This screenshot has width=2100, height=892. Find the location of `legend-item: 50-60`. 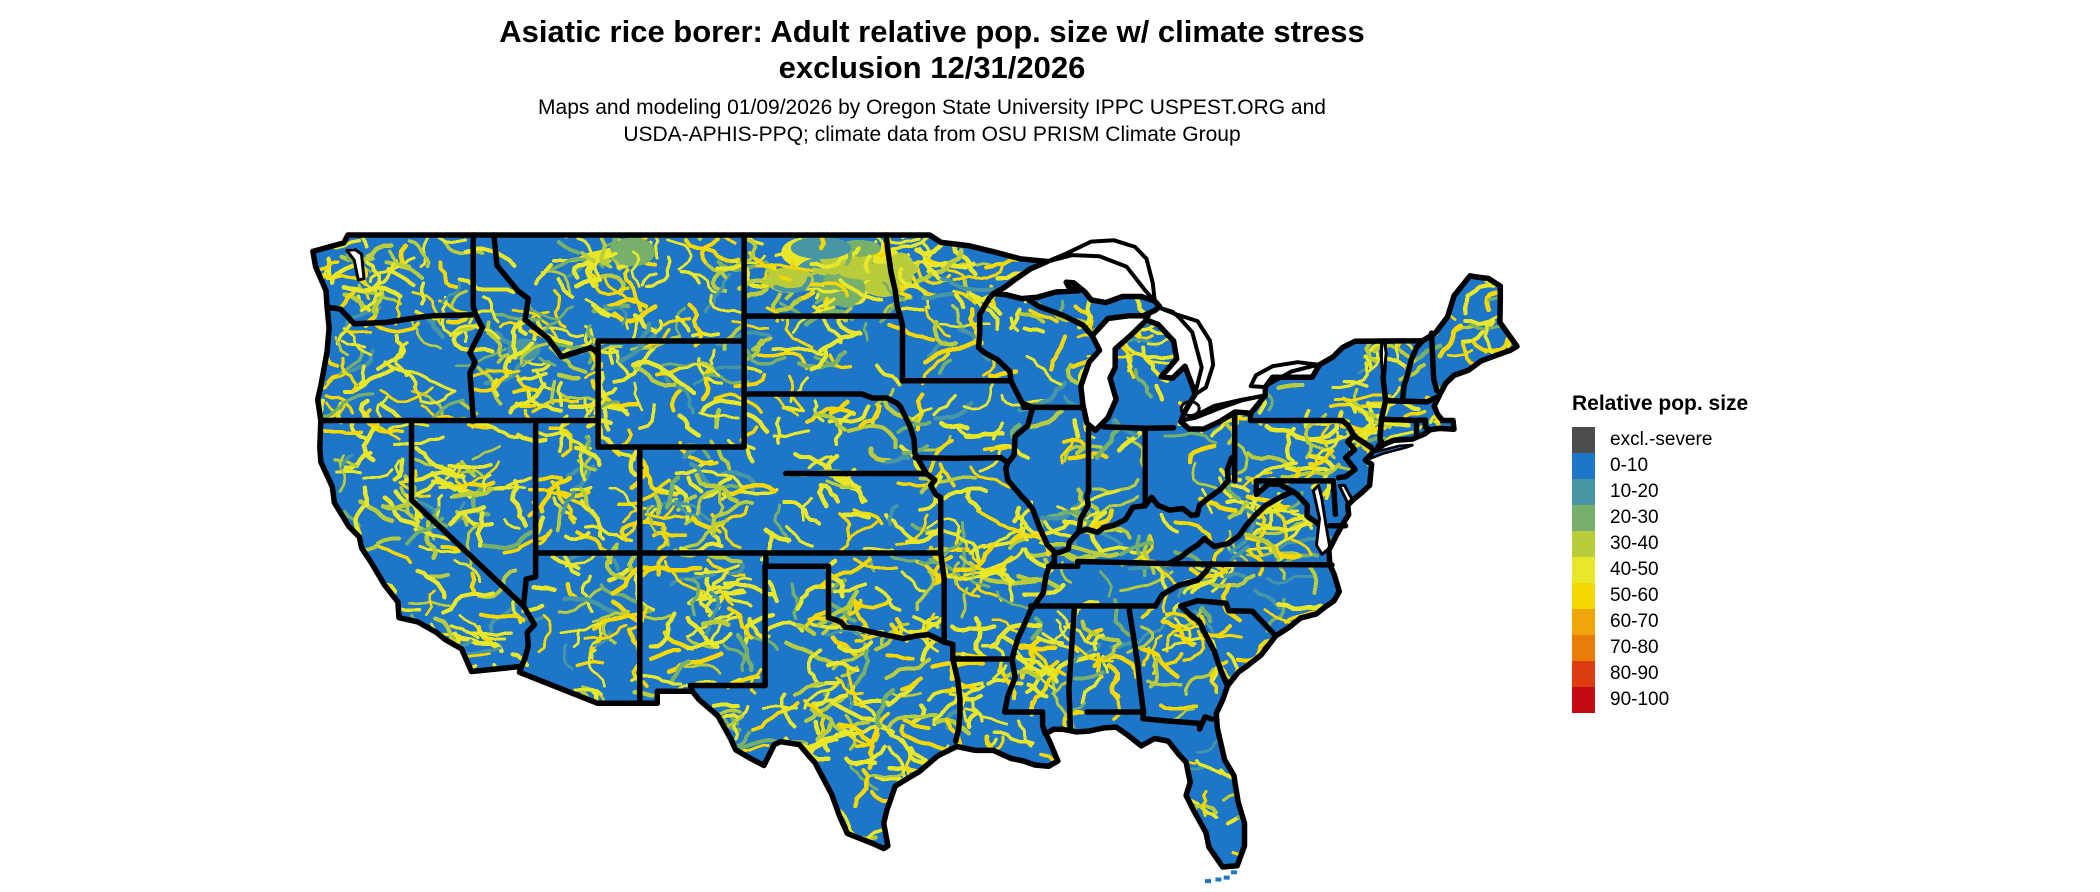

legend-item: 50-60 is located at coordinates (1702, 596).